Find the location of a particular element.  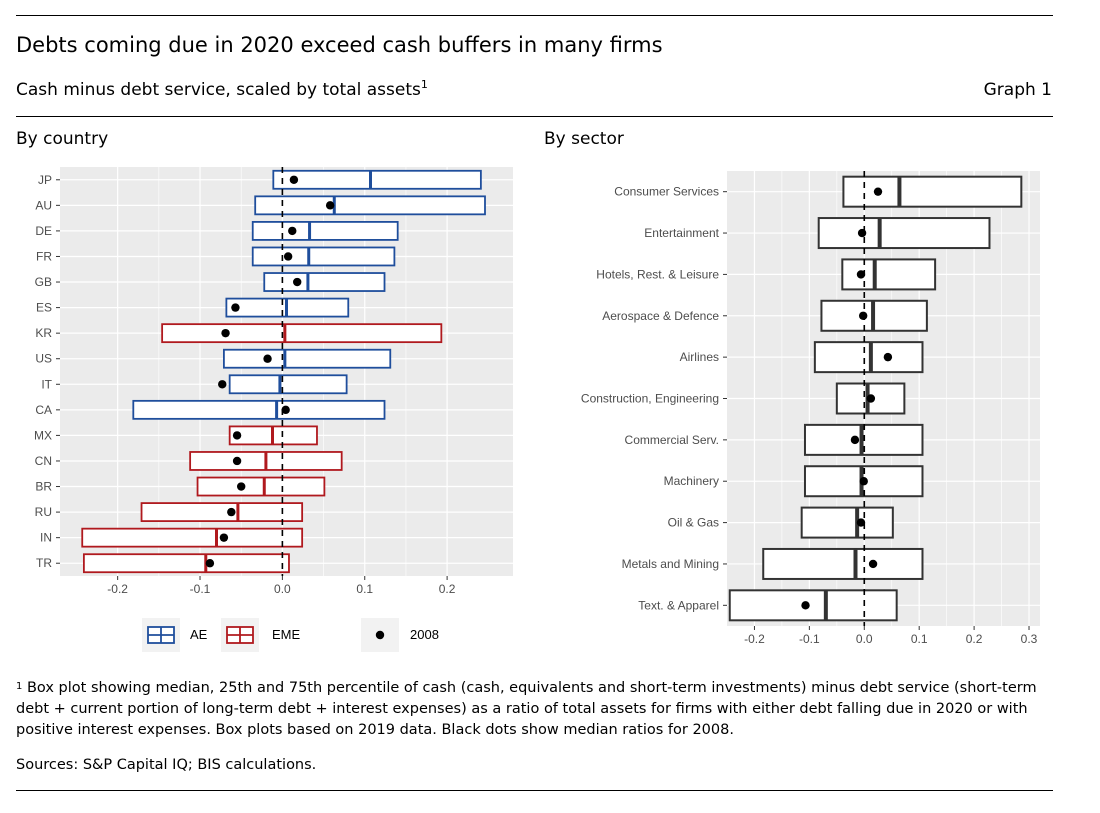

sector-y-tick-label: Metals and Mining is located at coordinates (670, 564).